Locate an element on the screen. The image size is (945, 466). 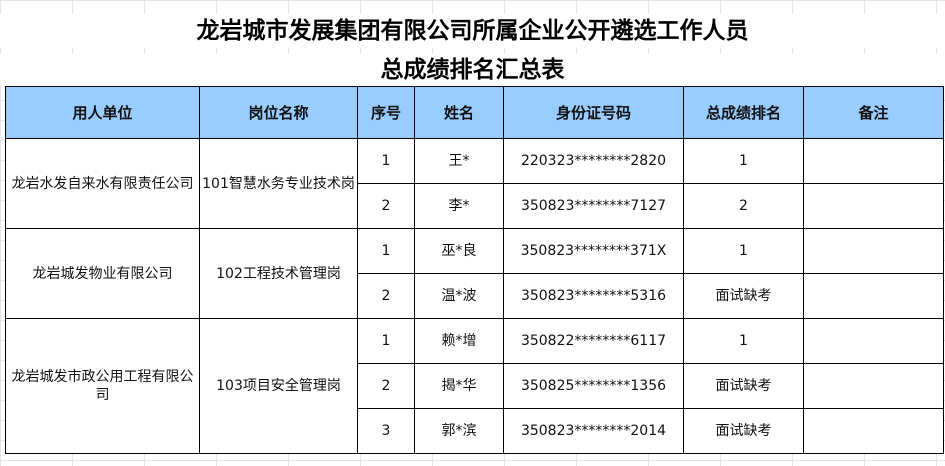
table-row: 2 李* 350823********7127 2 is located at coordinates (475, 206).